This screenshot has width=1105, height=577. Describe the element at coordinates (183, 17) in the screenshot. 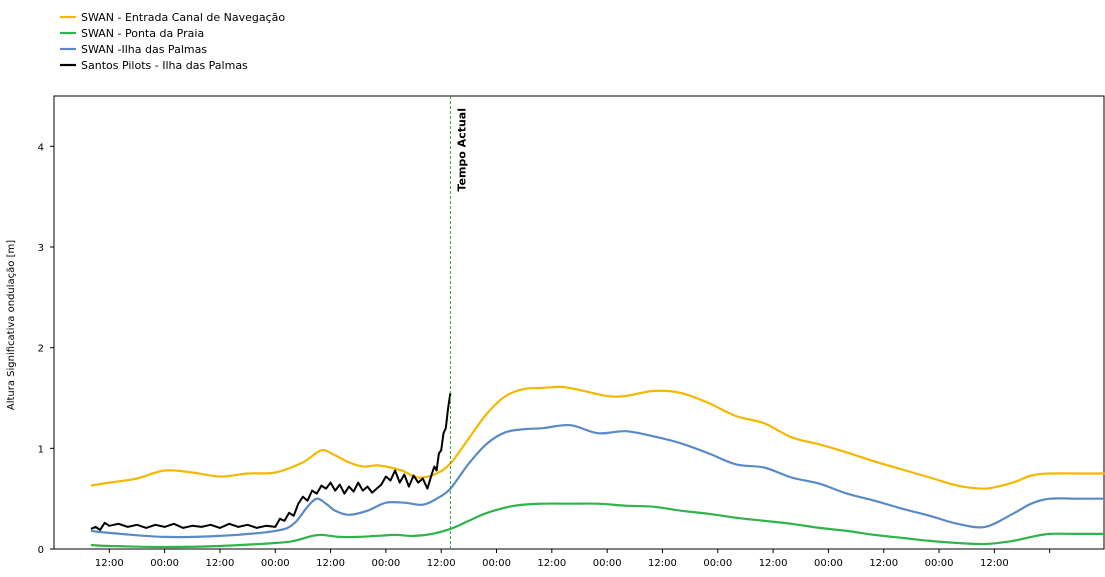

I see `legend-label: SWAN - Entrada Canal de Navegação` at that location.